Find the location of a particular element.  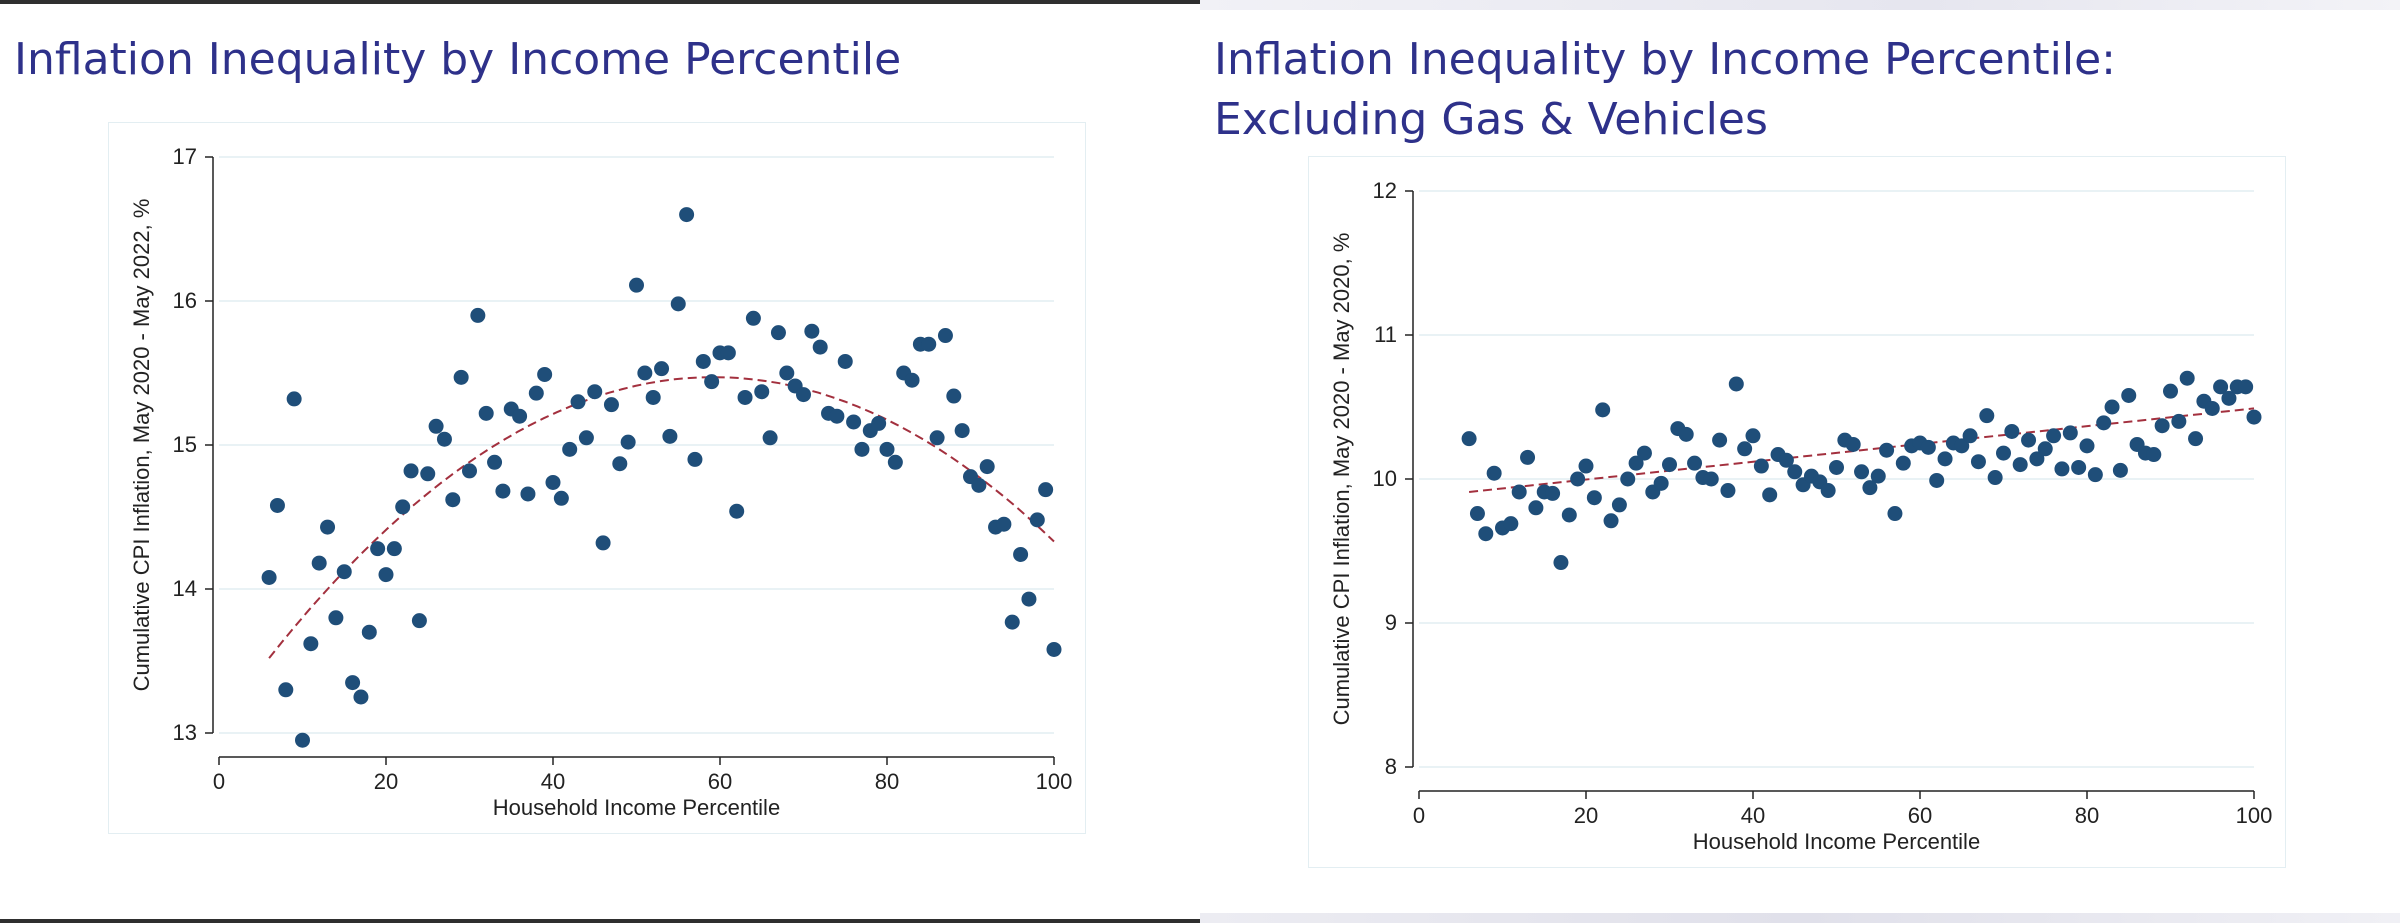

y-tick-label: 14 is located at coordinates (185, 588).